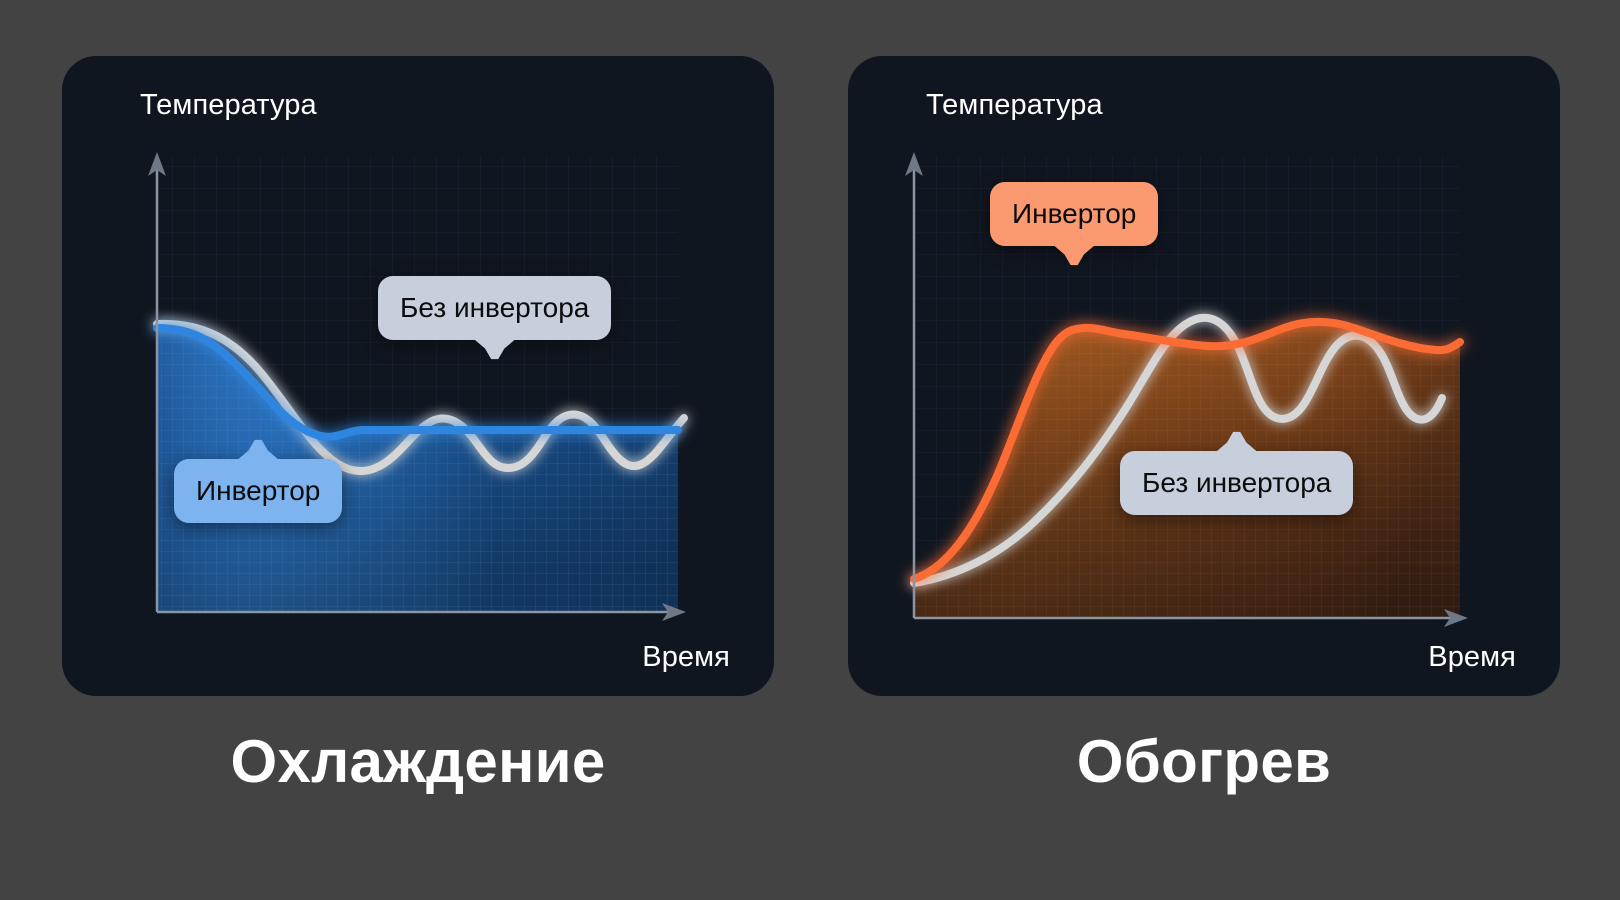  I want to click on caption-heating: Обогрев, so click(1204, 761).